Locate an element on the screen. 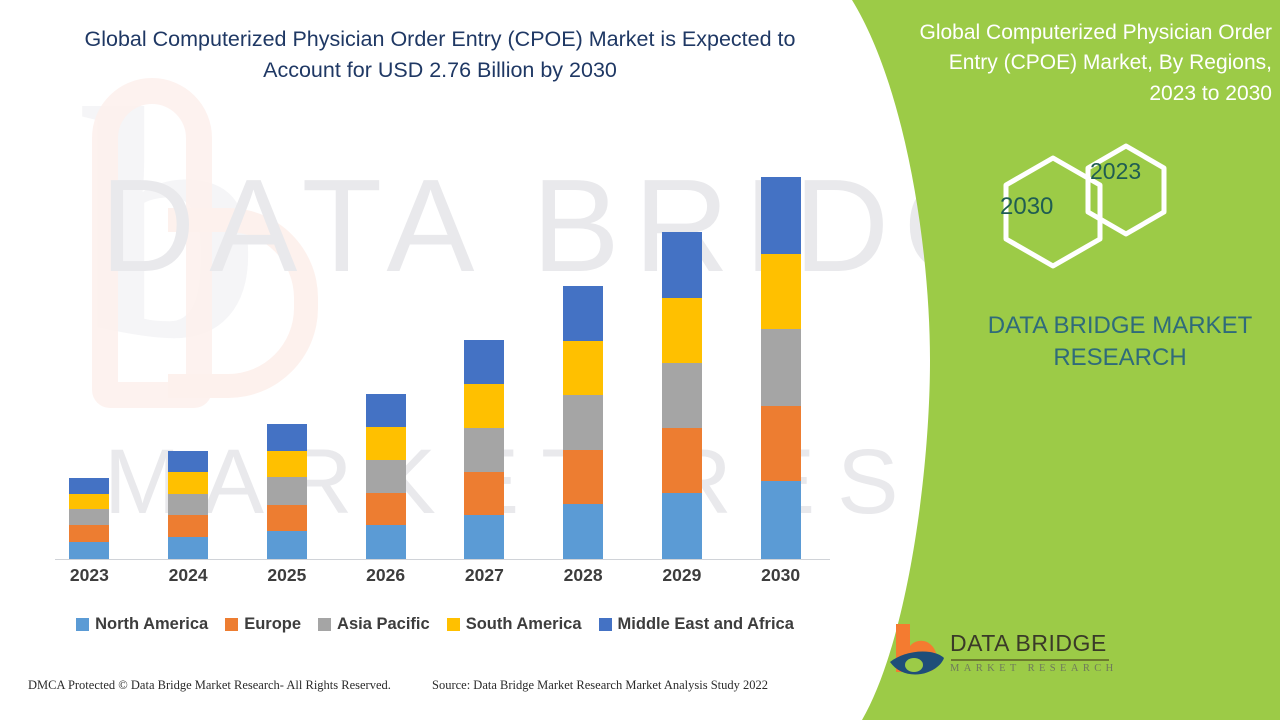  stacked-bar-2030 is located at coordinates (780, 367).